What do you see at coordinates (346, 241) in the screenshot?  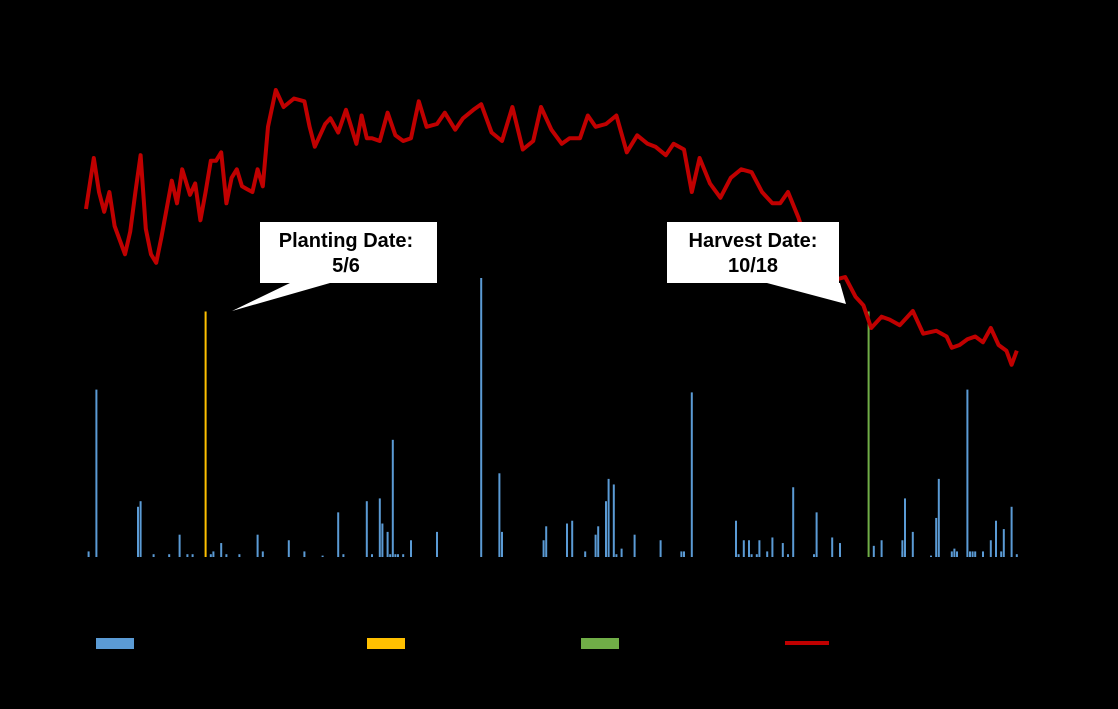 I see `planting-callout-label: Planting Date:` at bounding box center [346, 241].